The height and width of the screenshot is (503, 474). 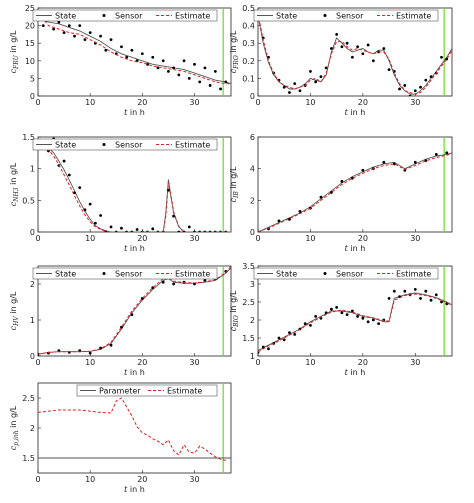 I want to click on y-tick-label: 0.2, so click(x=248, y=61).